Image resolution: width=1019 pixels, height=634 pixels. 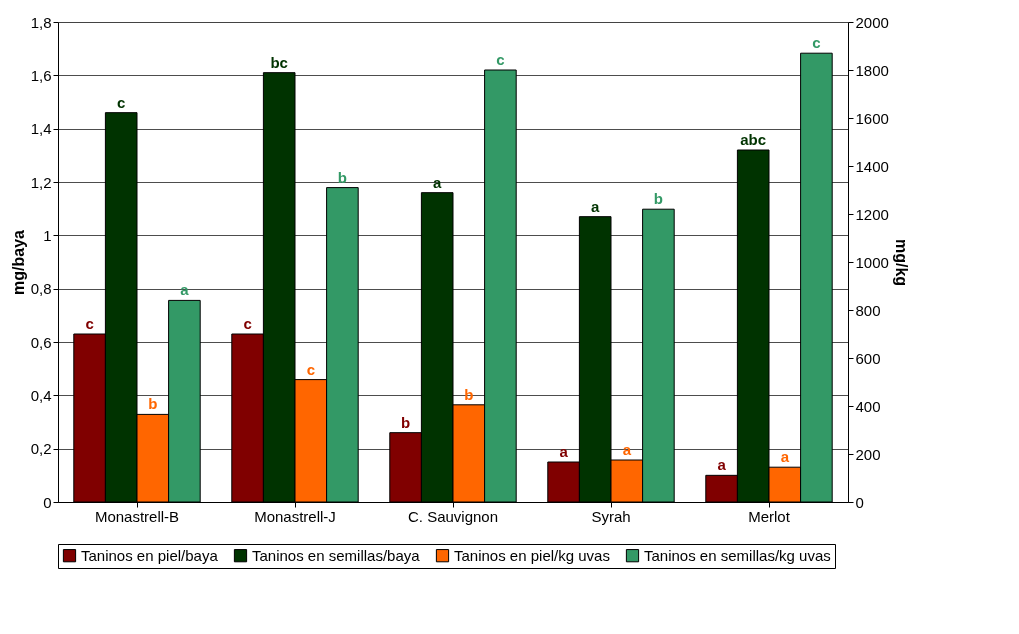 I want to click on y-tick-label: 1,6, so click(x=41, y=75).